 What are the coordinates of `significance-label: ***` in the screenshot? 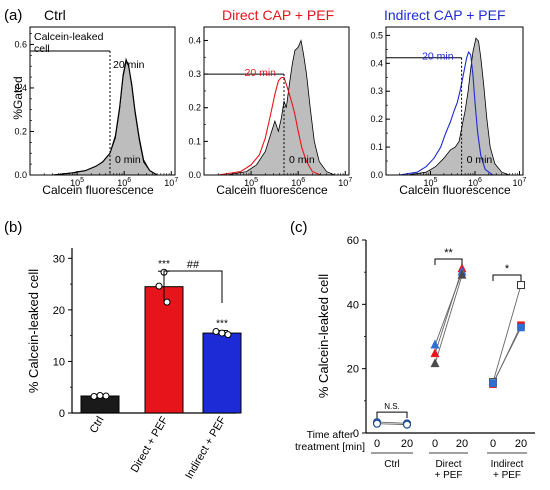 It's located at (164, 264).